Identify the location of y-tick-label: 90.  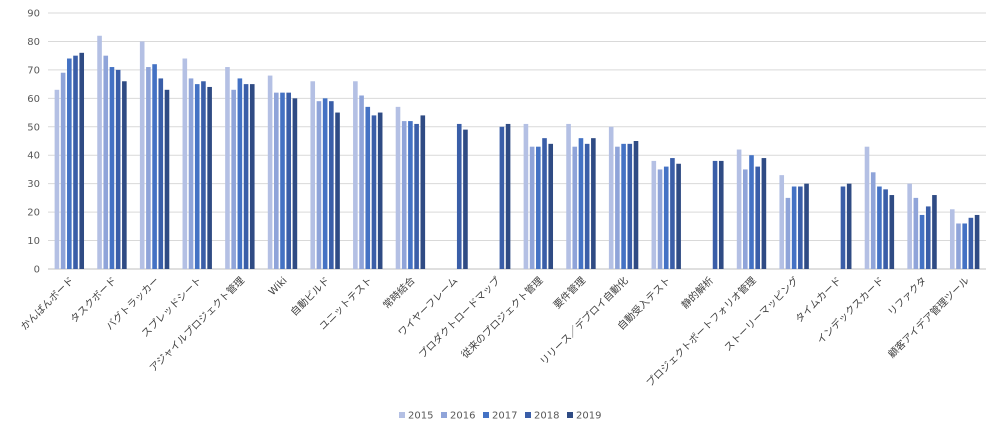
(33, 14).